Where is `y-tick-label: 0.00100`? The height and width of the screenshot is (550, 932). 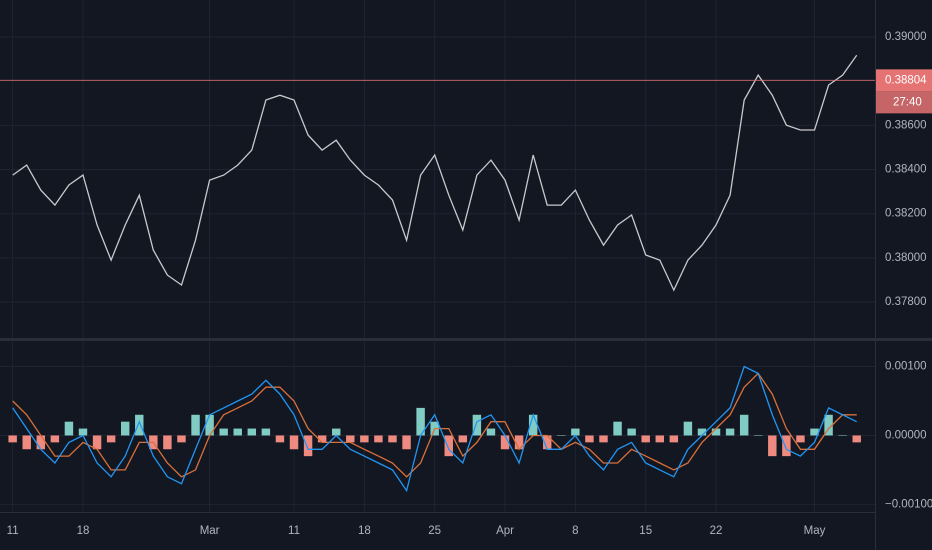
y-tick-label: 0.00100 is located at coordinates (906, 367).